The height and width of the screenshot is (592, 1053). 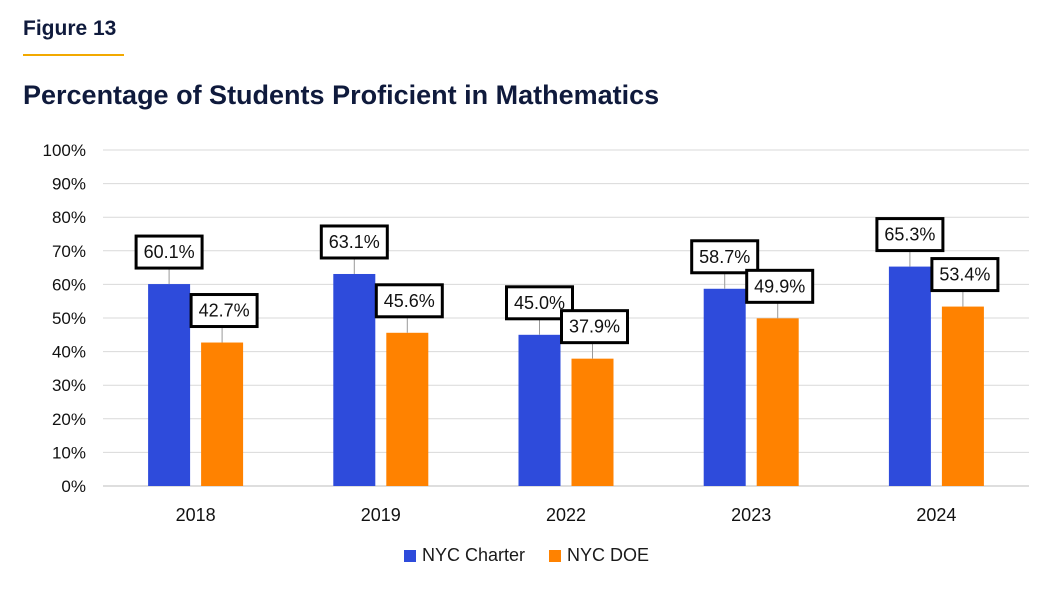 What do you see at coordinates (526, 555) in the screenshot?
I see `chart-legend: NYC Charter NYC DOE` at bounding box center [526, 555].